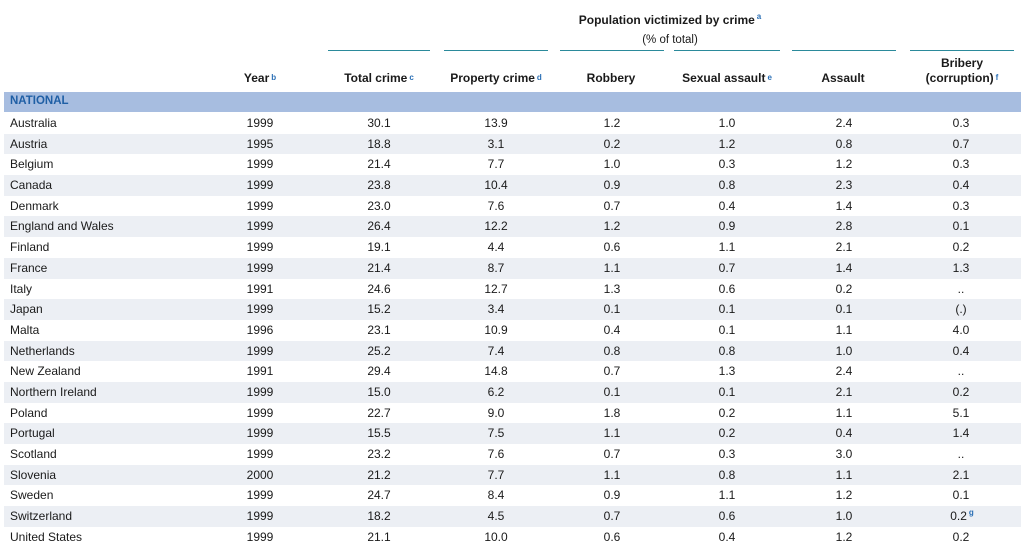  I want to click on assault-cell: 2.1, so click(844, 247).